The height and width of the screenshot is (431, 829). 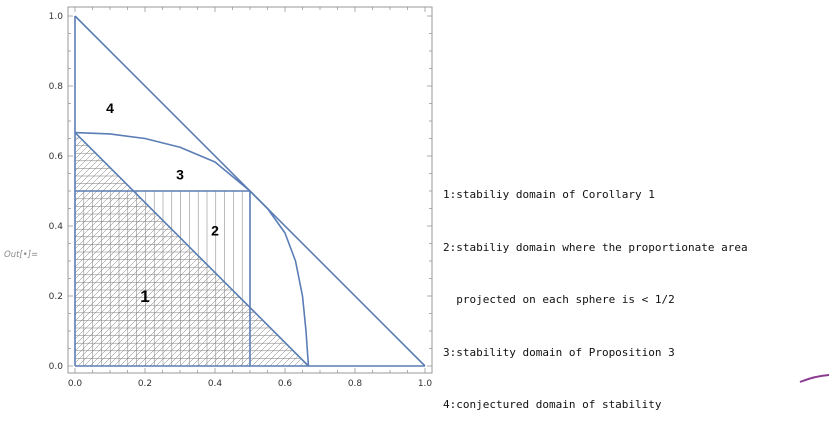 What do you see at coordinates (215, 384) in the screenshot?
I see `x-tick-label: 0.4` at bounding box center [215, 384].